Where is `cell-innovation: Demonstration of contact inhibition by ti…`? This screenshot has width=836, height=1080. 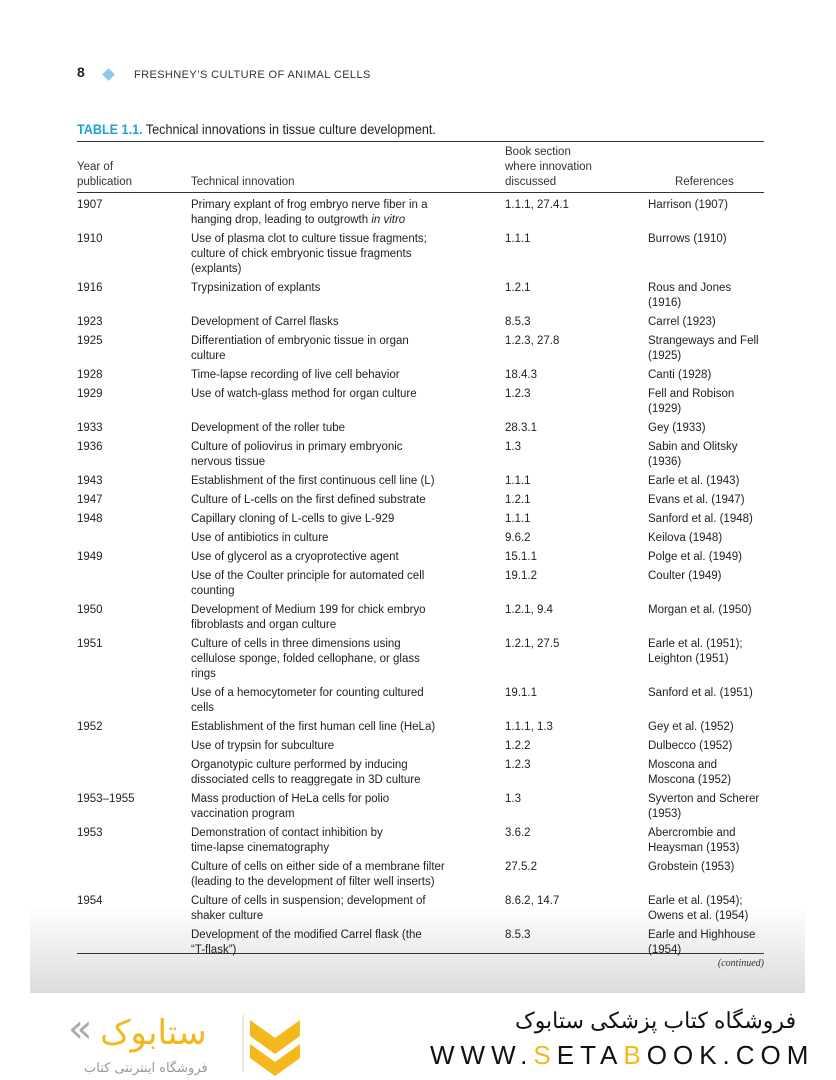
cell-innovation: Demonstration of contact inhibition by ti… is located at coordinates (287, 840).